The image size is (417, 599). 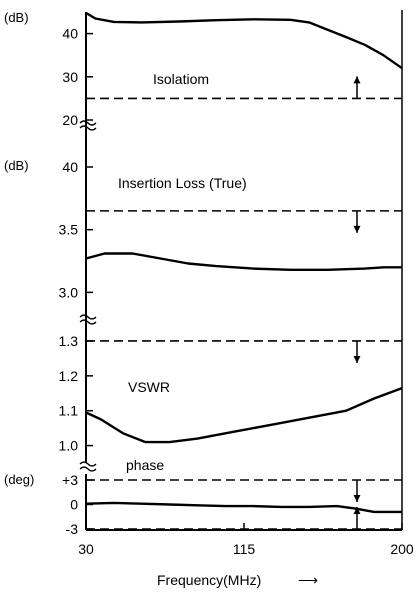 I want to click on x-axis-ticks: 30 115 200, so click(x=246, y=540).